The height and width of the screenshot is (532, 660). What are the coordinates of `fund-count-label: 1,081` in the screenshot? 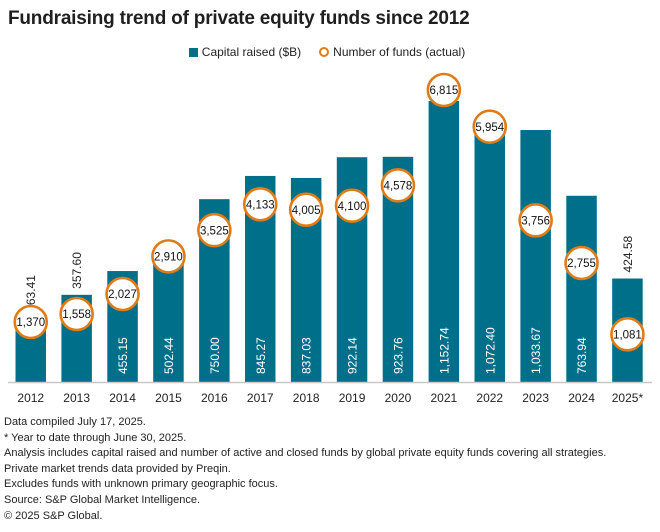 It's located at (627, 336).